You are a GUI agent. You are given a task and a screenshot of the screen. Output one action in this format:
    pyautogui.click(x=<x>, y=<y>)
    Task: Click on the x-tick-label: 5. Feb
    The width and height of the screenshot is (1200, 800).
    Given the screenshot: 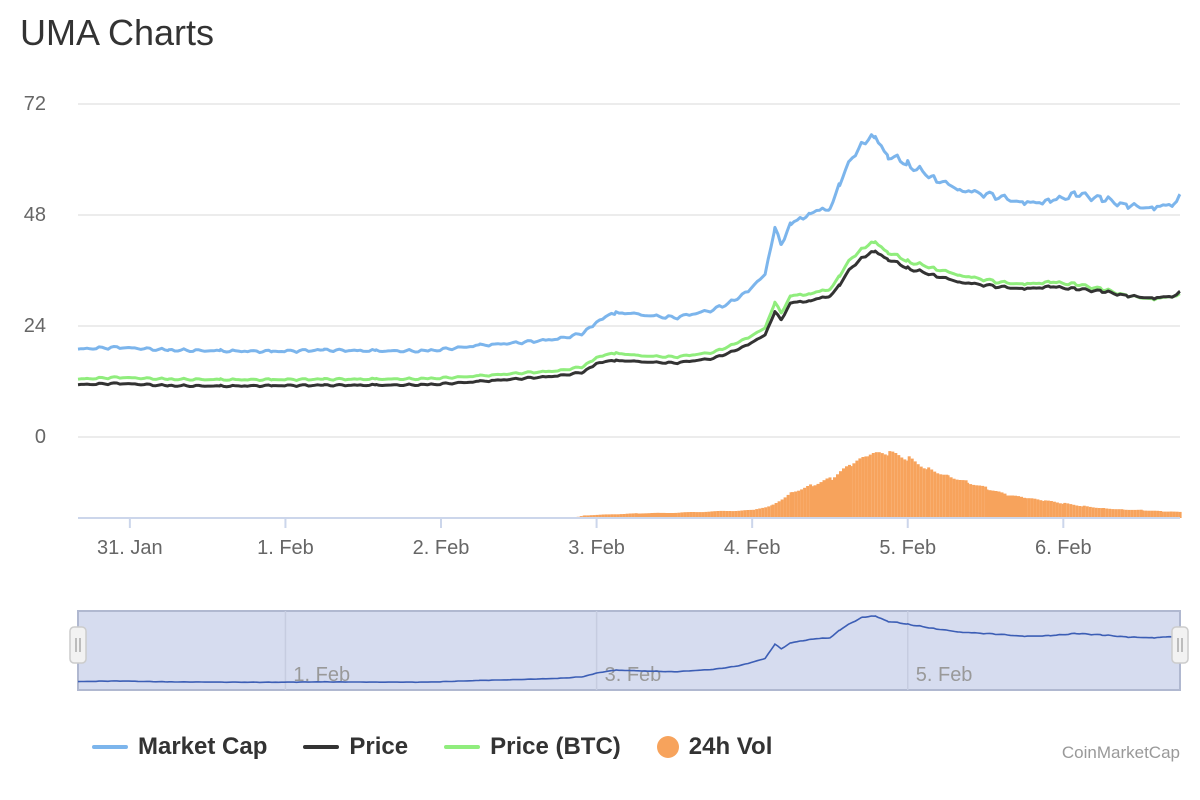 What is the action you would take?
    pyautogui.click(x=907, y=548)
    